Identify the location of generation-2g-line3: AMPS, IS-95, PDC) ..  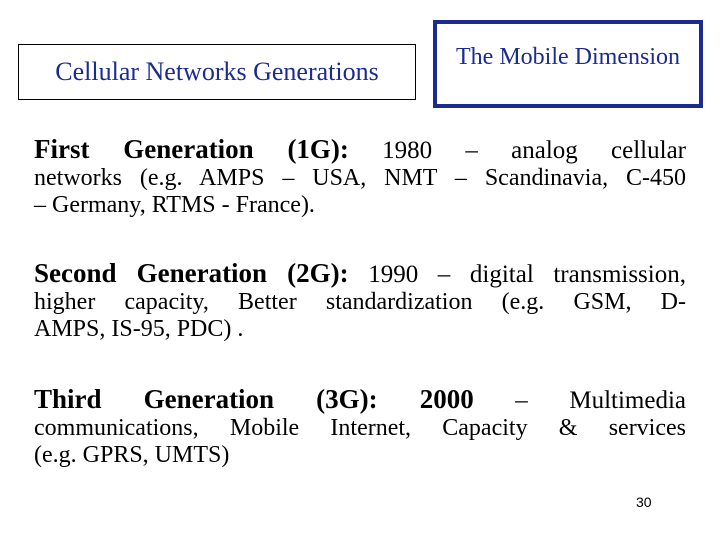
(139, 329).